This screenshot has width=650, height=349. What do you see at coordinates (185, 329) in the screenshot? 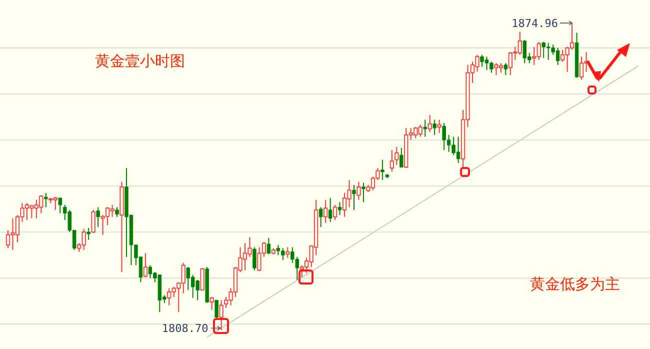
I see `annotation: 1808.70` at bounding box center [185, 329].